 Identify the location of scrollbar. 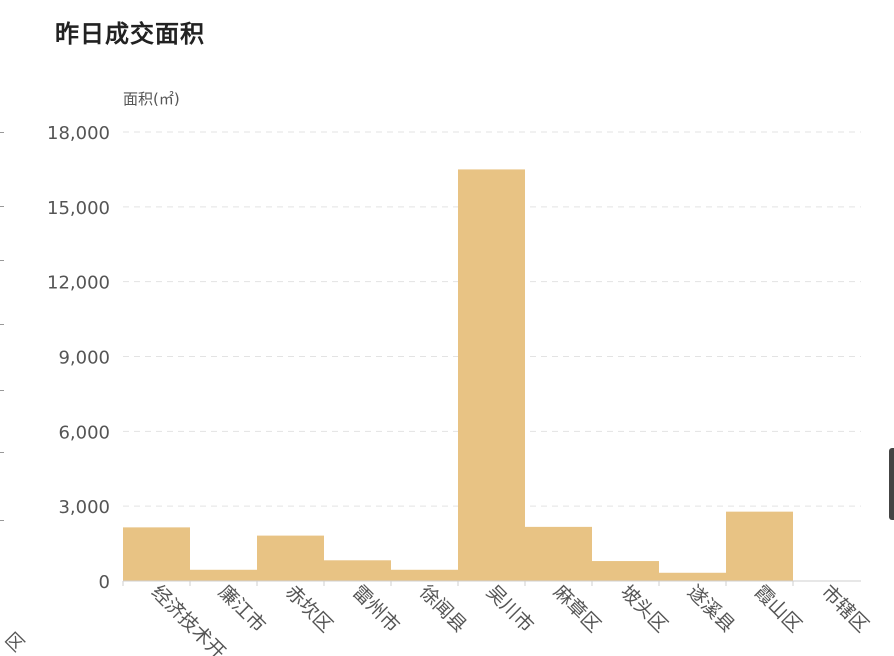
(891, 484).